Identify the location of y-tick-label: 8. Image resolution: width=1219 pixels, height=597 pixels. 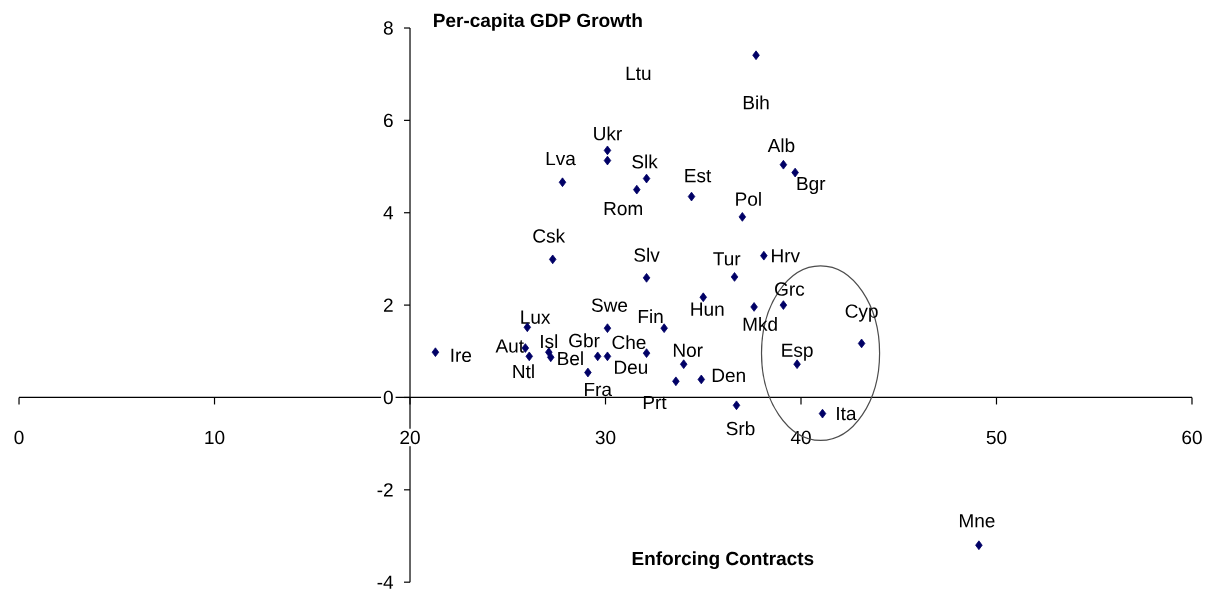
(388, 28).